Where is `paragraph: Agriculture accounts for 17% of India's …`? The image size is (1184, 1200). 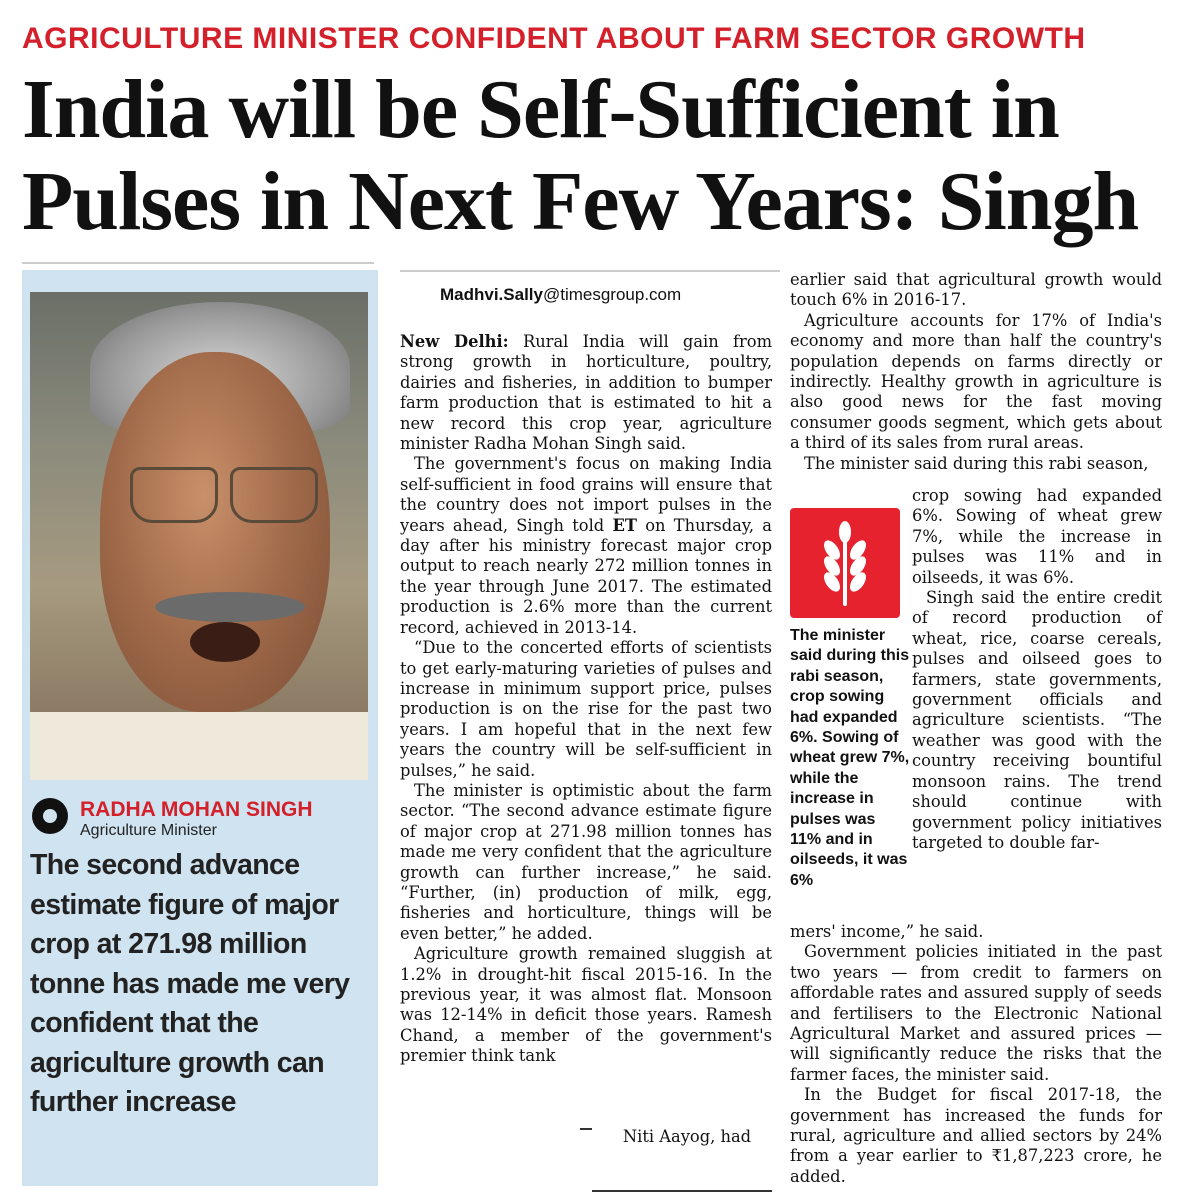
paragraph: Agriculture accounts for 17% of India's … is located at coordinates (976, 381).